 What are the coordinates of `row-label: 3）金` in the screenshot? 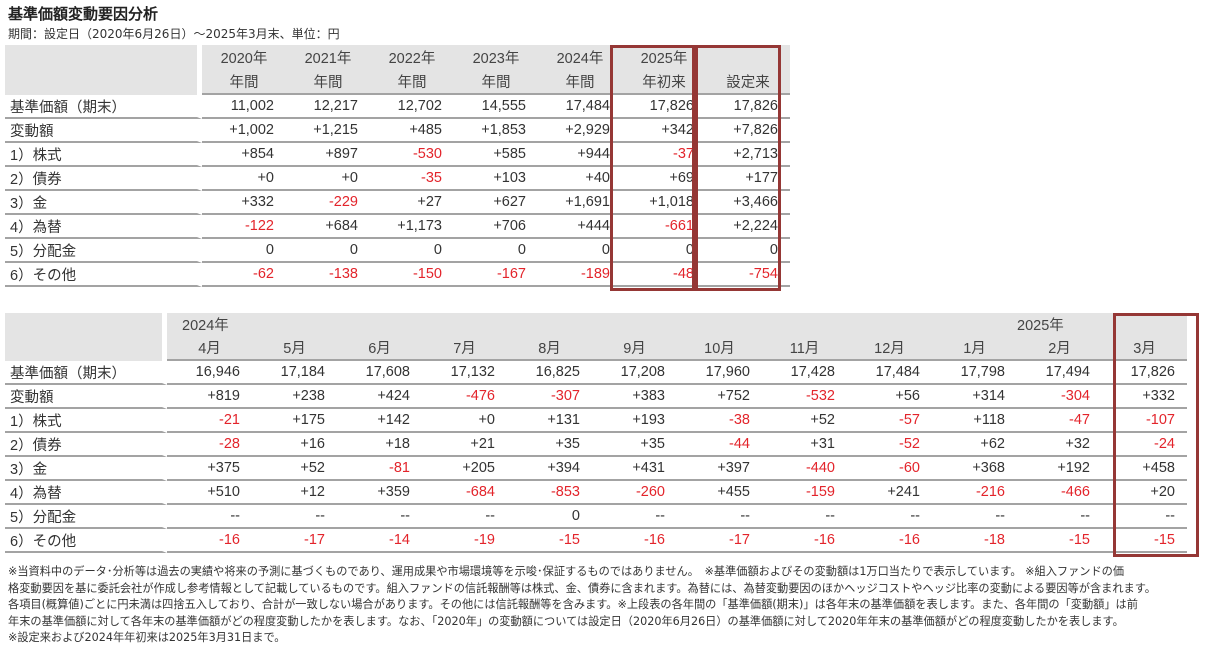 It's located at (103, 203).